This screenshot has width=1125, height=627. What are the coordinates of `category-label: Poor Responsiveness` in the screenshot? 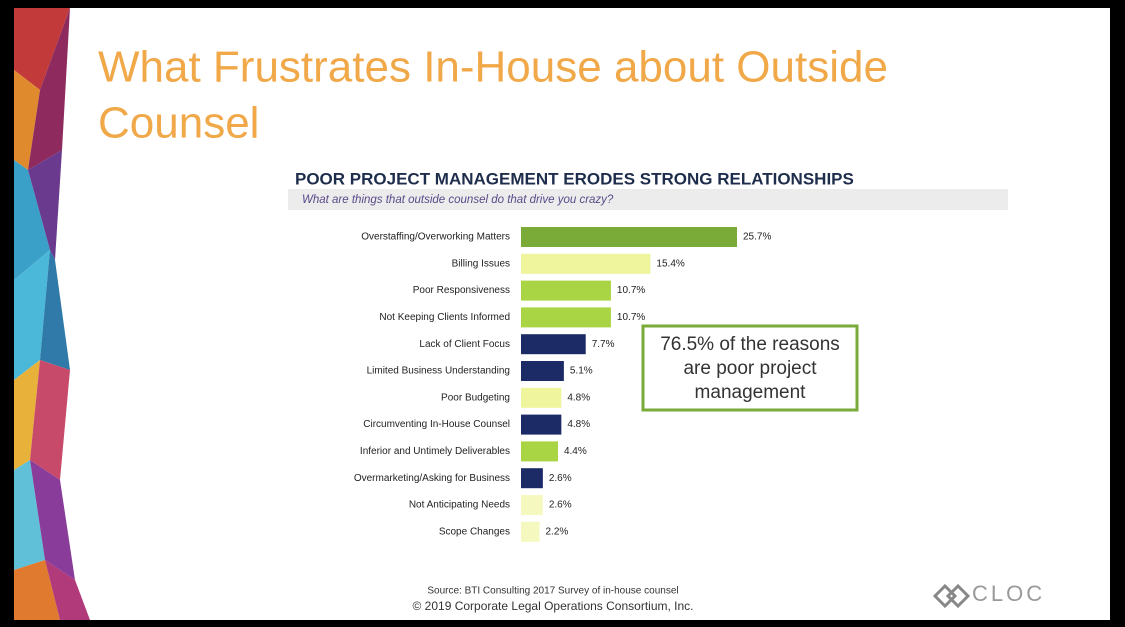 It's located at (461, 290).